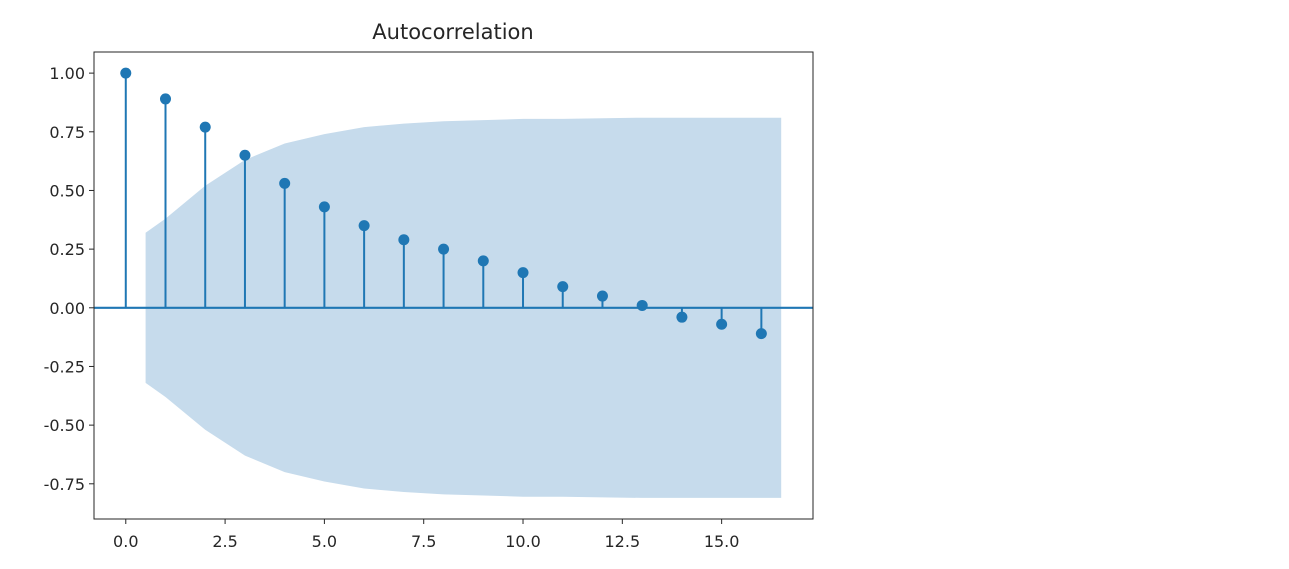 This screenshot has width=1289, height=569. What do you see at coordinates (324, 541) in the screenshot?
I see `x-tick-label: 5.0` at bounding box center [324, 541].